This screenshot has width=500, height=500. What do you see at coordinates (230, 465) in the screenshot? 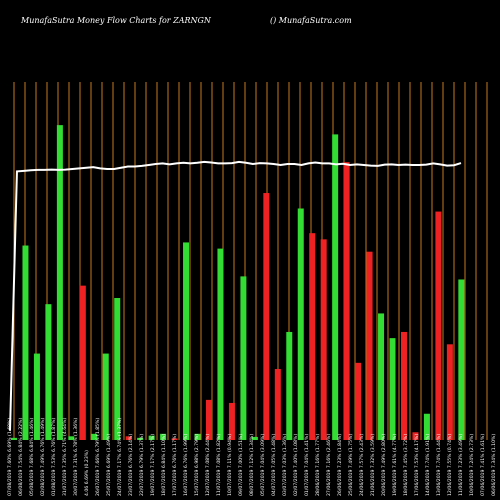
I see `x-tick-label: 10/07/2019 7.11% (0.94%)` at bounding box center [230, 465].